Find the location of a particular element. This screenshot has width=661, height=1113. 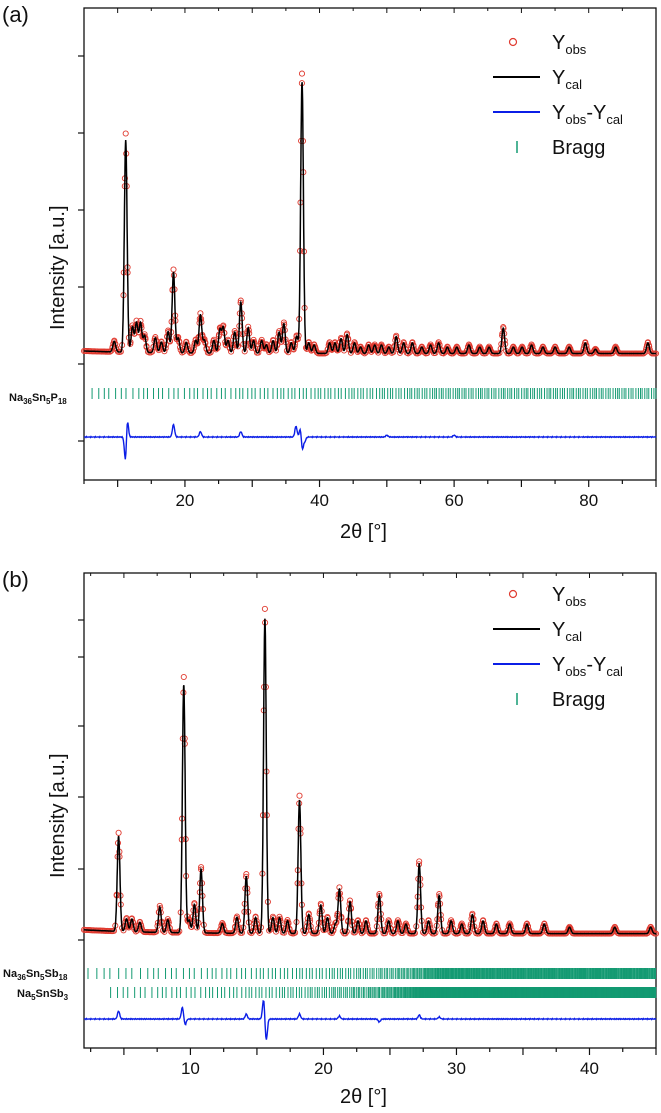

panel-a-difference-curve is located at coordinates (370, 441).